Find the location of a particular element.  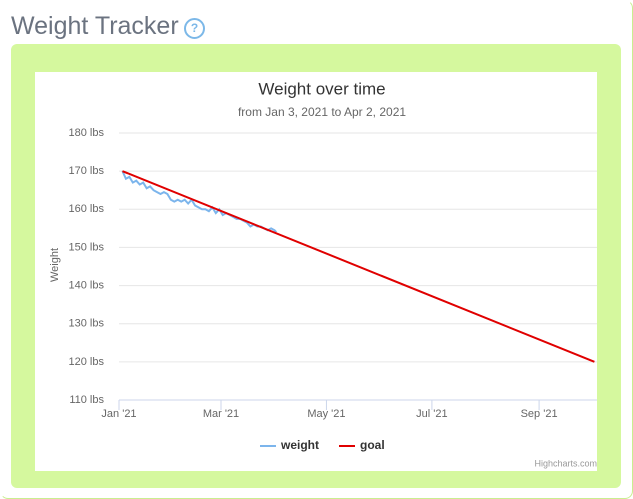

legend-label: weight is located at coordinates (299, 445).